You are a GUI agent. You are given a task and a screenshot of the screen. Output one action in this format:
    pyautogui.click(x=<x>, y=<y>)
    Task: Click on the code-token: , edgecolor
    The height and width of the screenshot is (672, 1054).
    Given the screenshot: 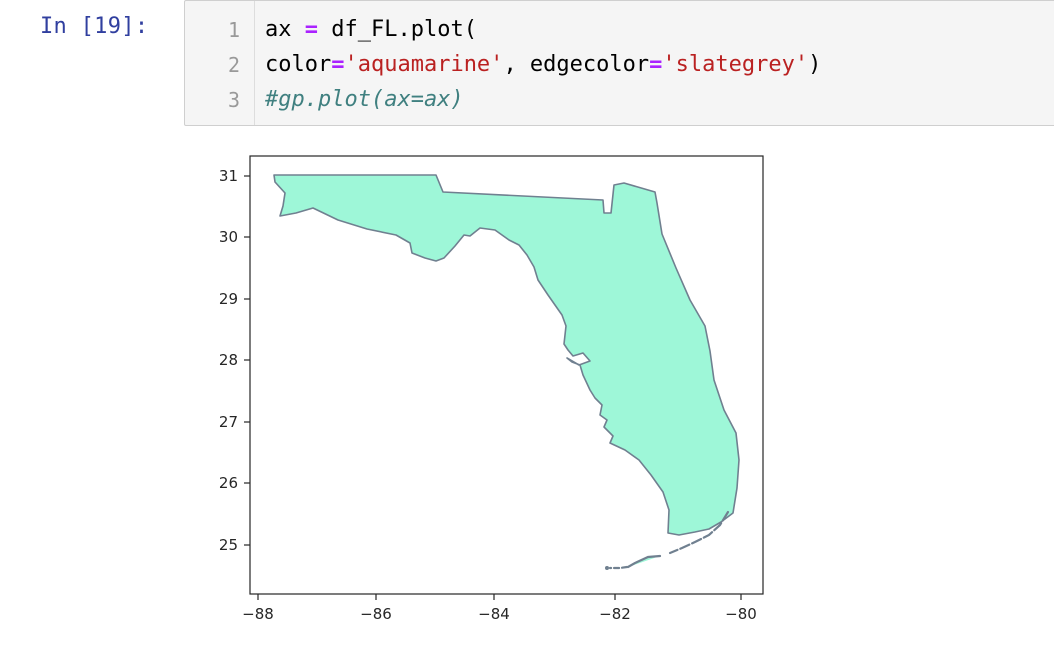 What is the action you would take?
    pyautogui.click(x=576, y=64)
    